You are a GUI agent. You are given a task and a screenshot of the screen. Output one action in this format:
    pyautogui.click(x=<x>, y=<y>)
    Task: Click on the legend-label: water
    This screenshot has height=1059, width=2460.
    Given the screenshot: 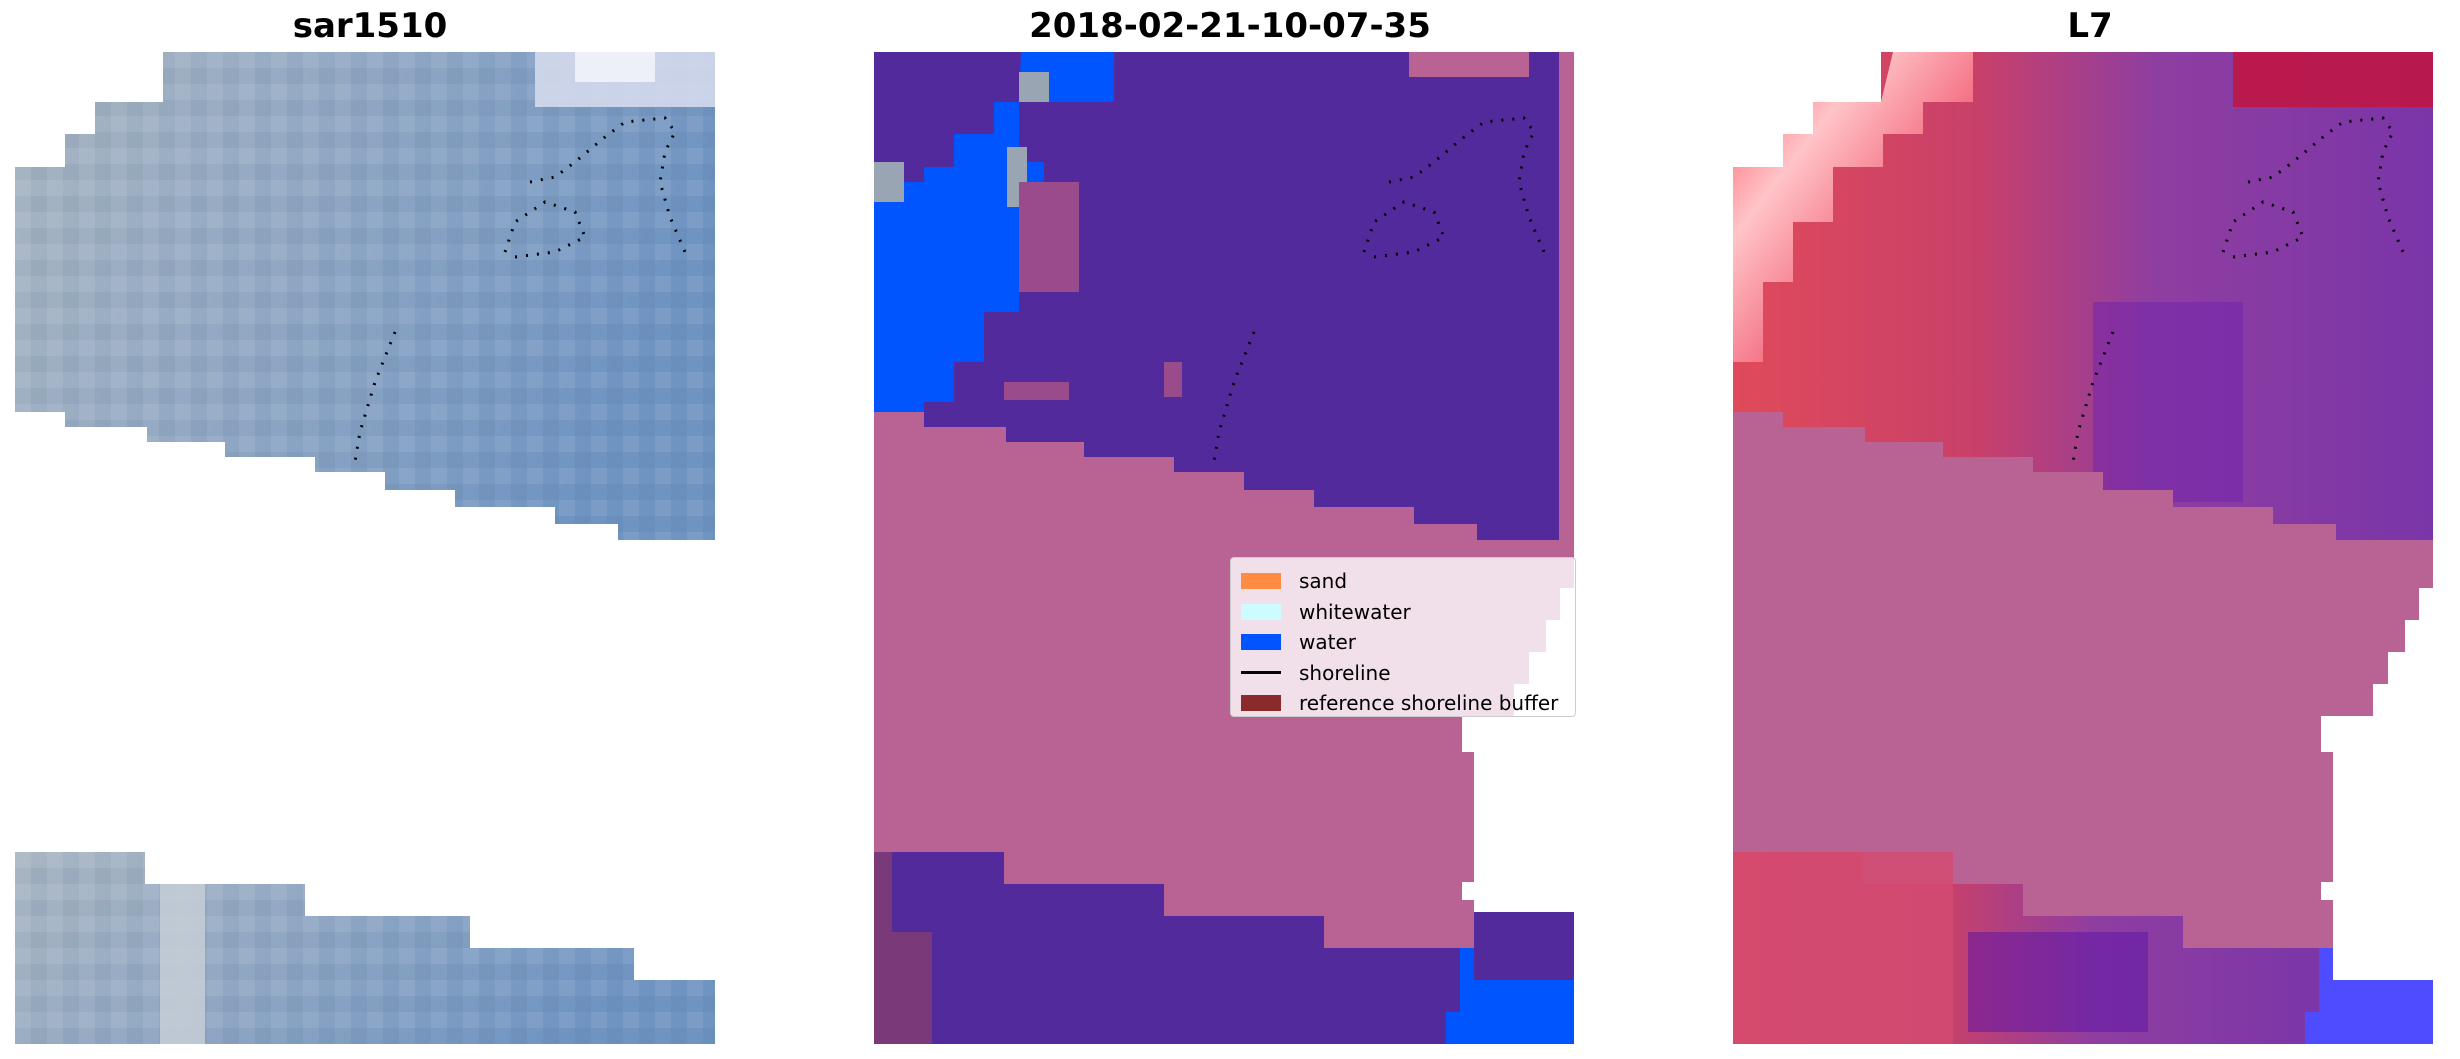 What is the action you would take?
    pyautogui.click(x=1327, y=642)
    